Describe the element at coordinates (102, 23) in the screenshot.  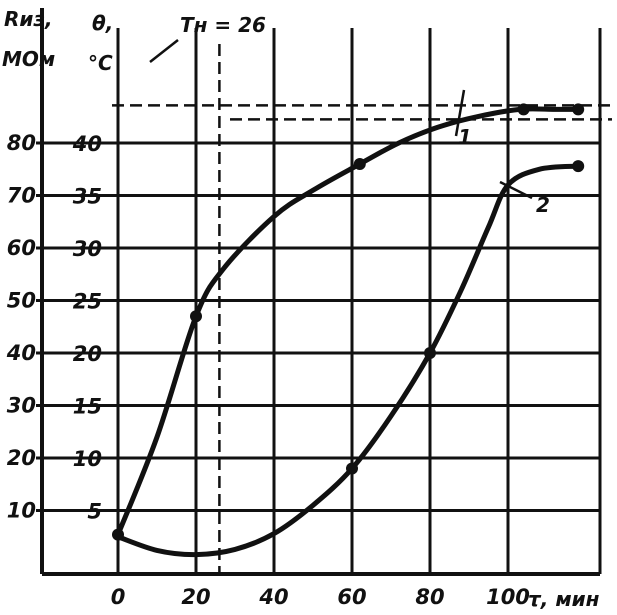
I see `y-right-label-line1: θ,` at that location.